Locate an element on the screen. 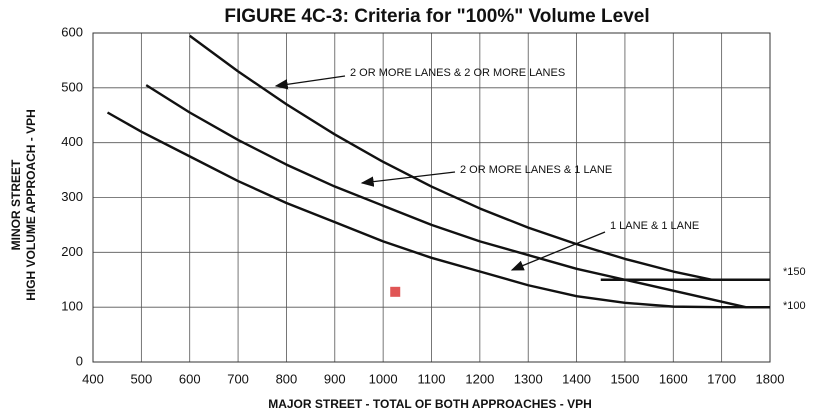 The height and width of the screenshot is (415, 820). annotation: 2 OR MORE LANES & 1 LANE is located at coordinates (536, 170).